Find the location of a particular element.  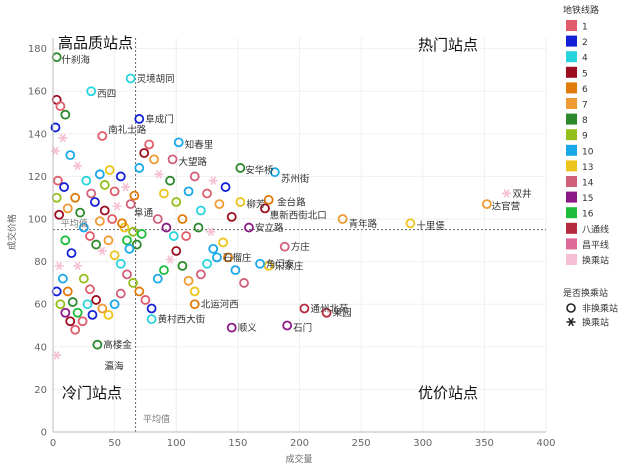

legend-star-marker is located at coordinates (571, 322).